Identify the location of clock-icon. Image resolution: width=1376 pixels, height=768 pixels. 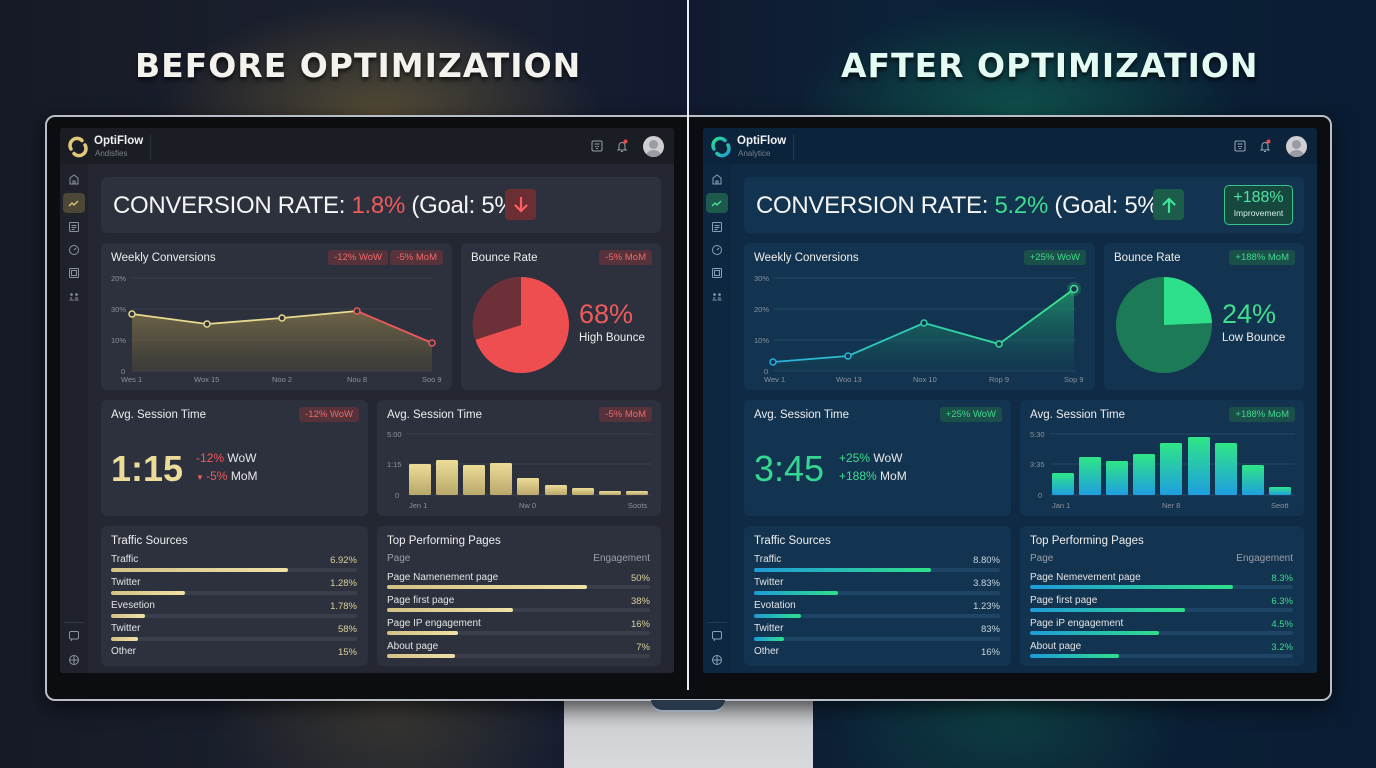
(717, 250).